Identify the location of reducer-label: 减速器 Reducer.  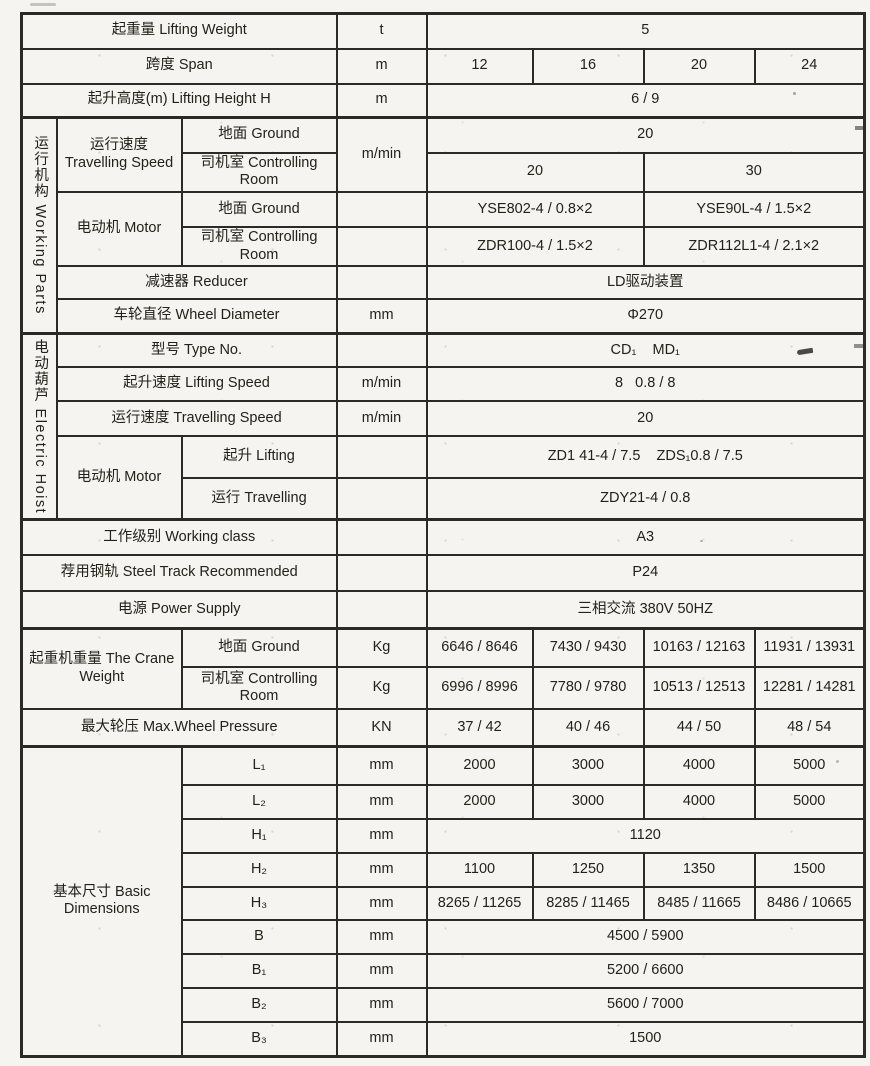
(196, 283).